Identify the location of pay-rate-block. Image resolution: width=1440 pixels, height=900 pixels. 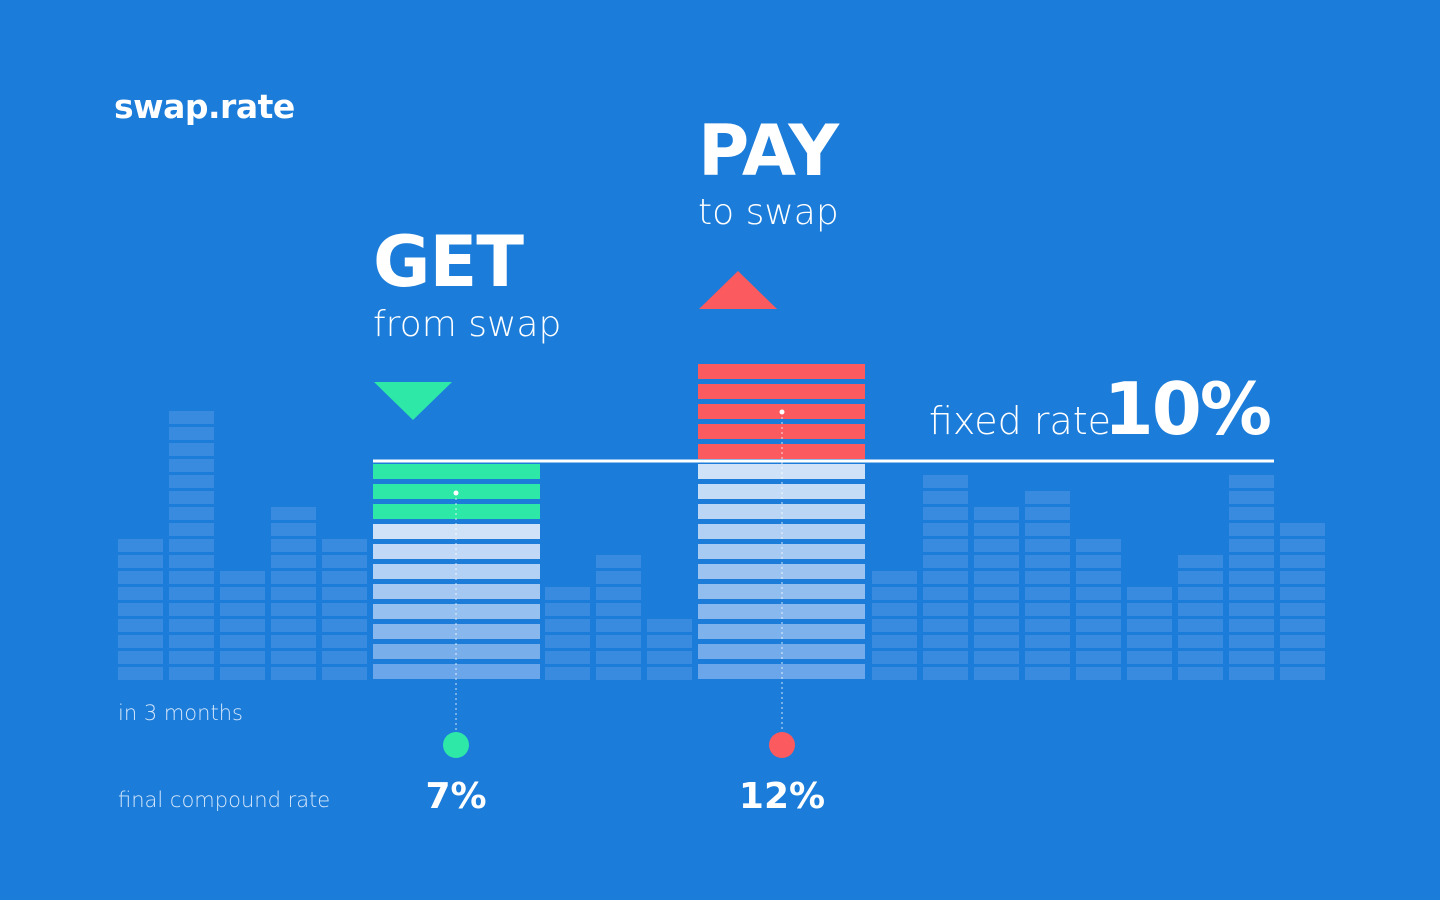
(781, 391).